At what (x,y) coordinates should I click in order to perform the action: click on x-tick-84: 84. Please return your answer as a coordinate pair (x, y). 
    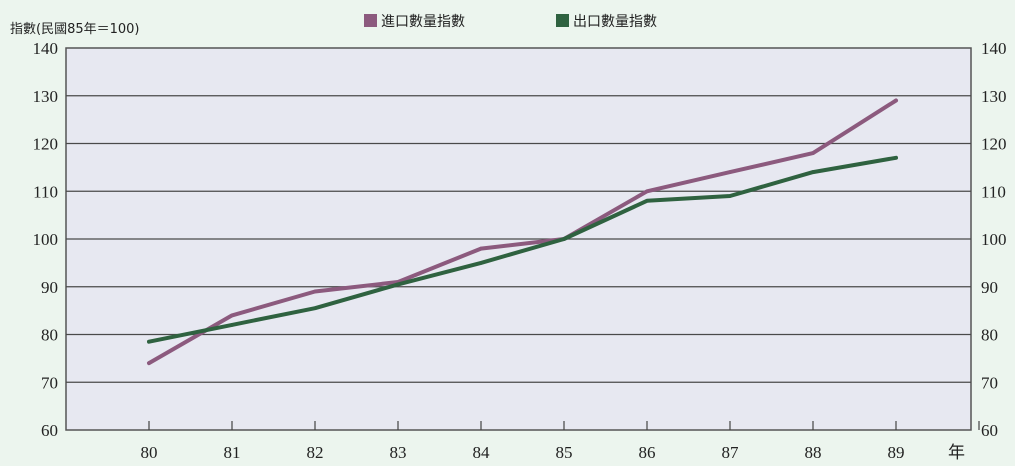
    Looking at the image, I should click on (482, 452).